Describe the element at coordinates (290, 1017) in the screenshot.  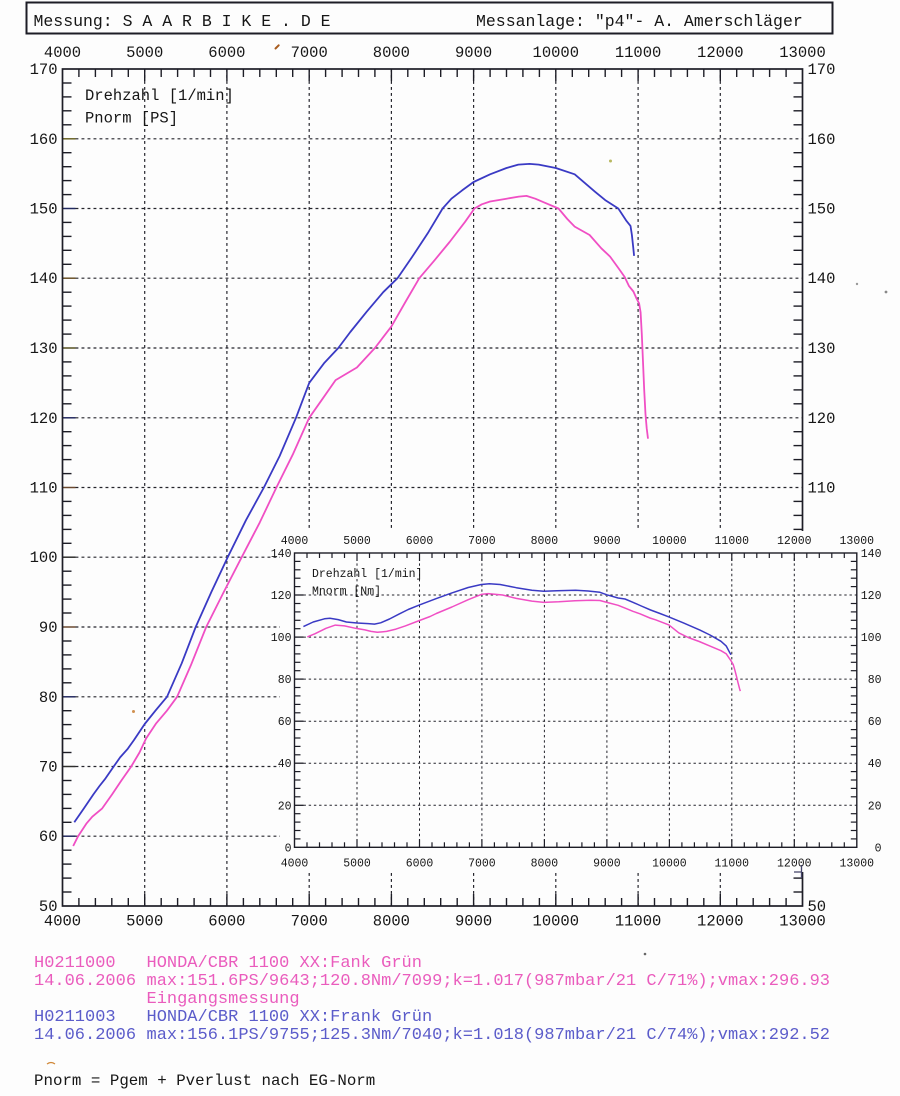
I see `svg-text: HONDA/CBR 1100 XX:Frank Grün` at that location.